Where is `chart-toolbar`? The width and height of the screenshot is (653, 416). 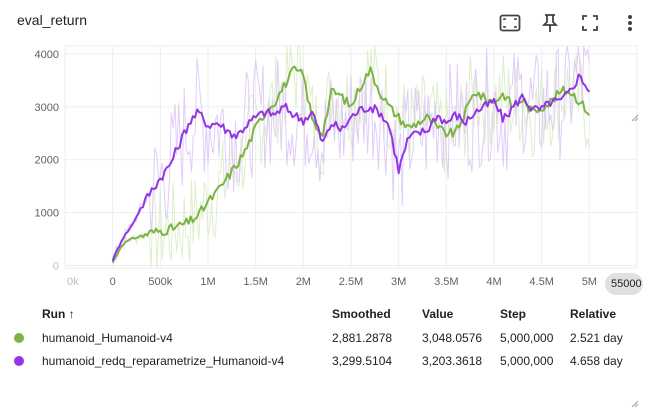 chart-toolbar is located at coordinates (570, 23).